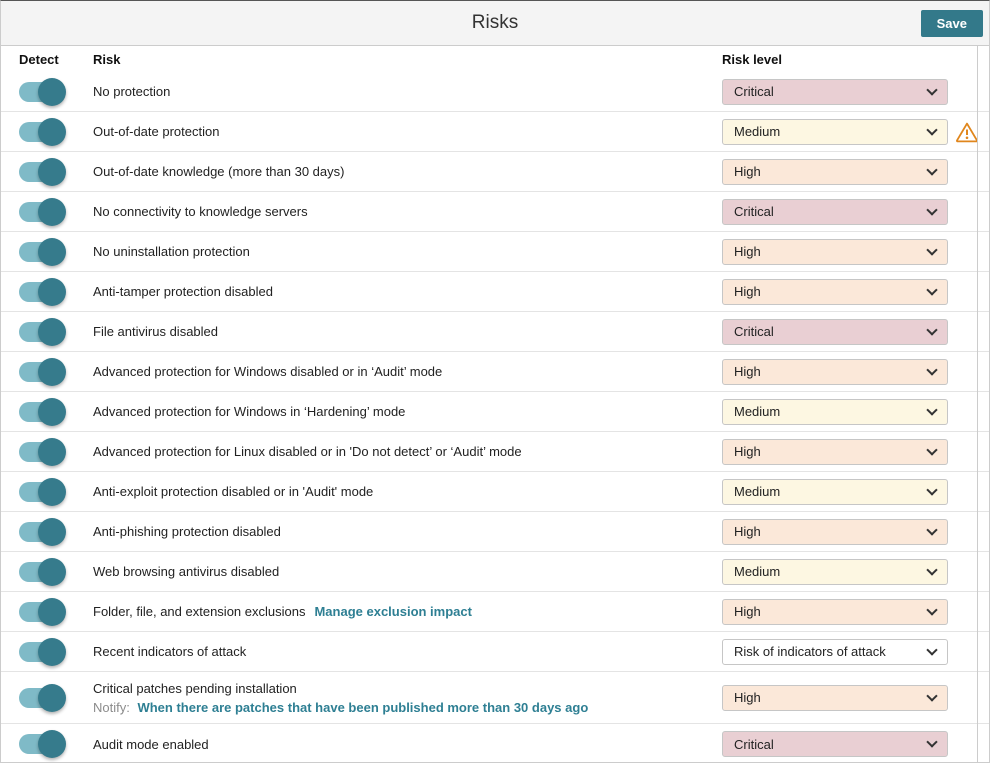 Image resolution: width=990 pixels, height=763 pixels. I want to click on risk-row: No protection Critical, so click(495, 92).